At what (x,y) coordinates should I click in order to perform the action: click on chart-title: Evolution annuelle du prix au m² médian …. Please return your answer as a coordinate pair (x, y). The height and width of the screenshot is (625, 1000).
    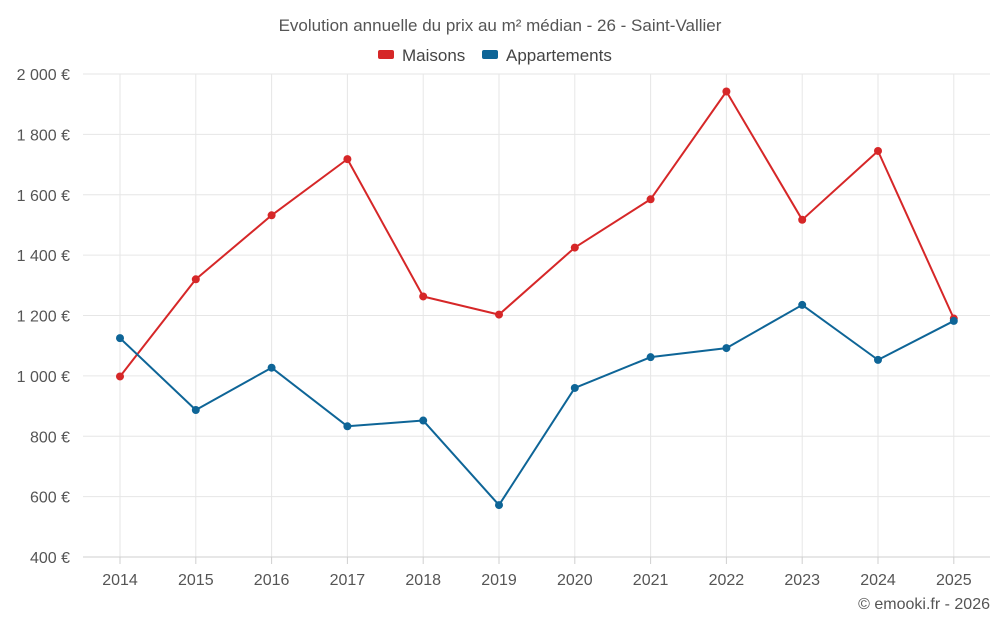
    Looking at the image, I should click on (500, 25).